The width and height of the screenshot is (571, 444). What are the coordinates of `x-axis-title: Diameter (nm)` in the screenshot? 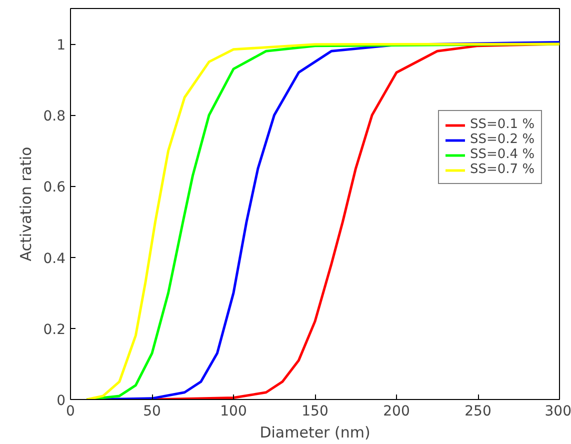 It's located at (315, 433).